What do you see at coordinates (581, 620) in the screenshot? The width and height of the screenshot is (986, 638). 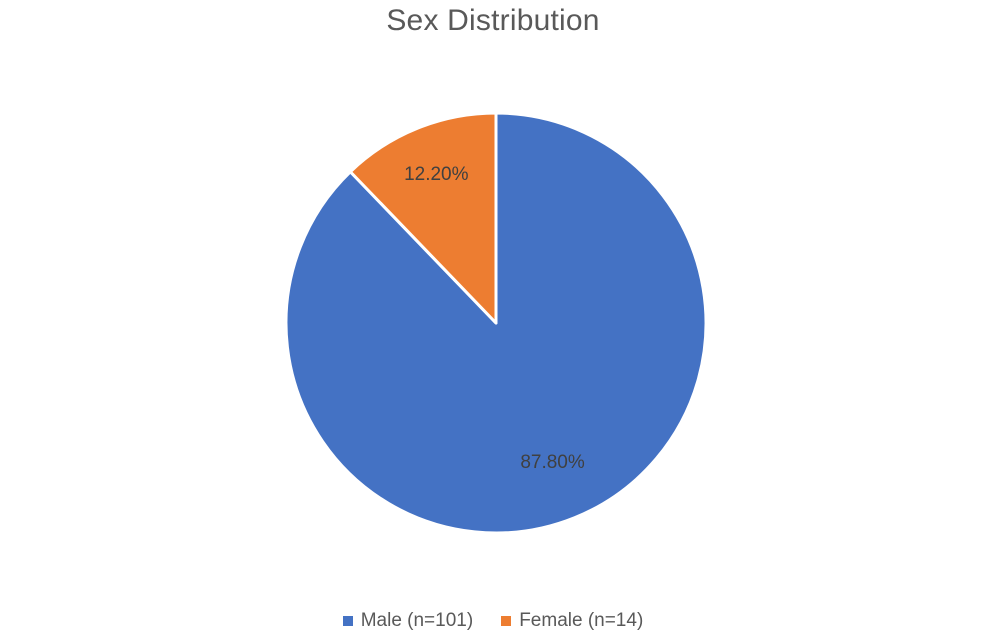 I see `legend-label-female: Female (n=14)` at bounding box center [581, 620].